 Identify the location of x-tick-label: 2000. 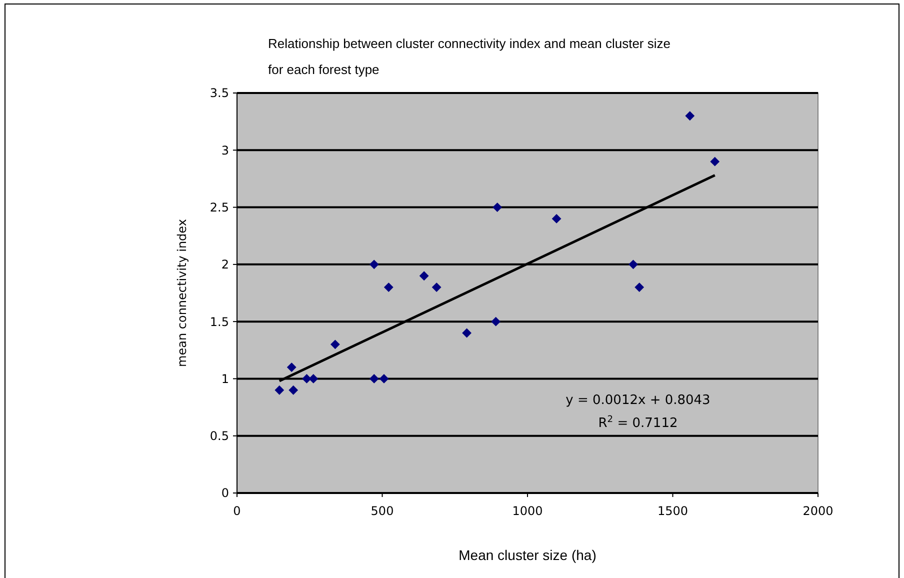
(818, 511).